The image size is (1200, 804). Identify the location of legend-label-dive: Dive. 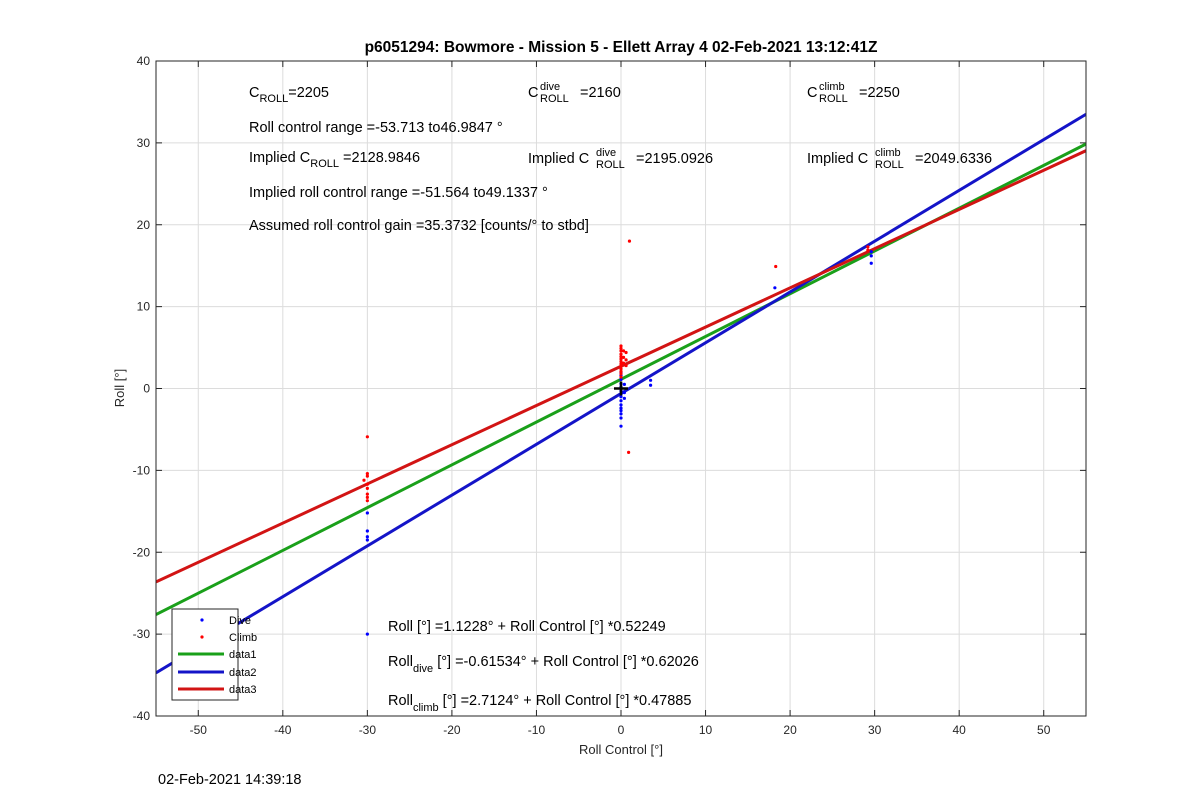
(240, 621).